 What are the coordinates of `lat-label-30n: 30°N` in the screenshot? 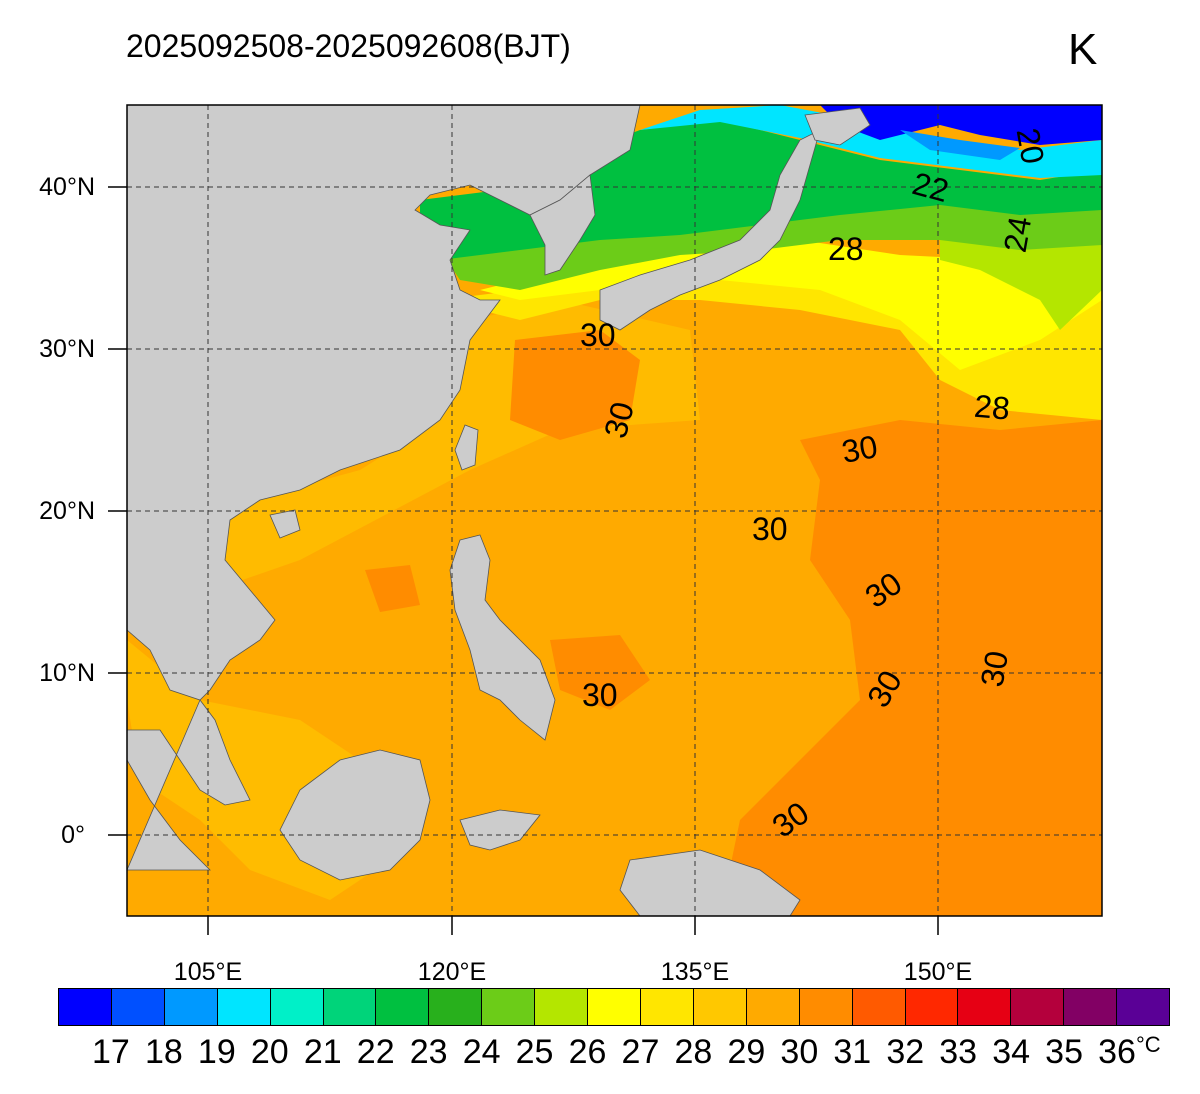 It's located at (67, 349).